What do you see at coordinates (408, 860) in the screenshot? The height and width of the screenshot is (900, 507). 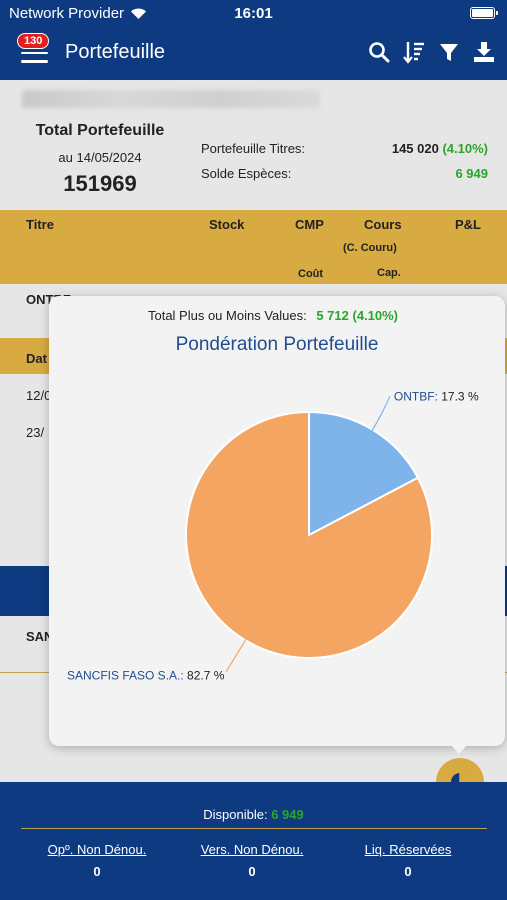 I see `liq-reservees: Liq. Réservées 0` at bounding box center [408, 860].